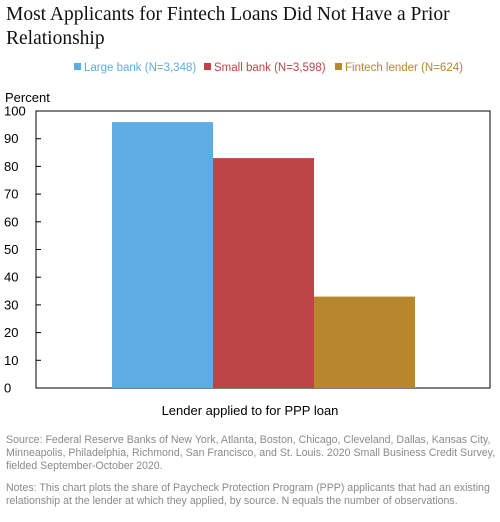 This screenshot has width=500, height=522. Describe the element at coordinates (11, 221) in the screenshot. I see `y-tick-label: 60` at that location.